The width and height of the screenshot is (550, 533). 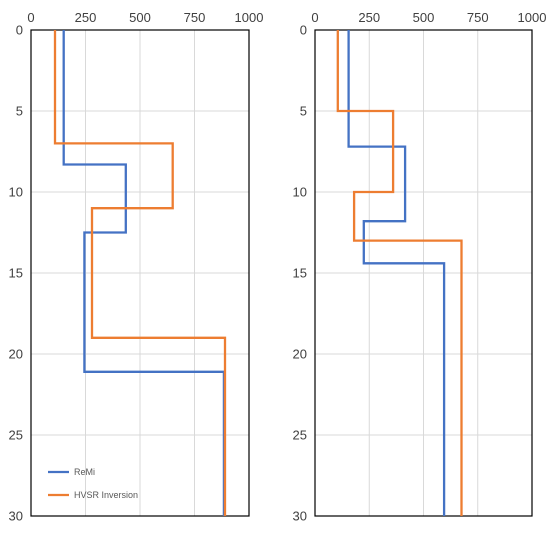 I want to click on right-panel-y-tick-label: 0, so click(x=303, y=30).